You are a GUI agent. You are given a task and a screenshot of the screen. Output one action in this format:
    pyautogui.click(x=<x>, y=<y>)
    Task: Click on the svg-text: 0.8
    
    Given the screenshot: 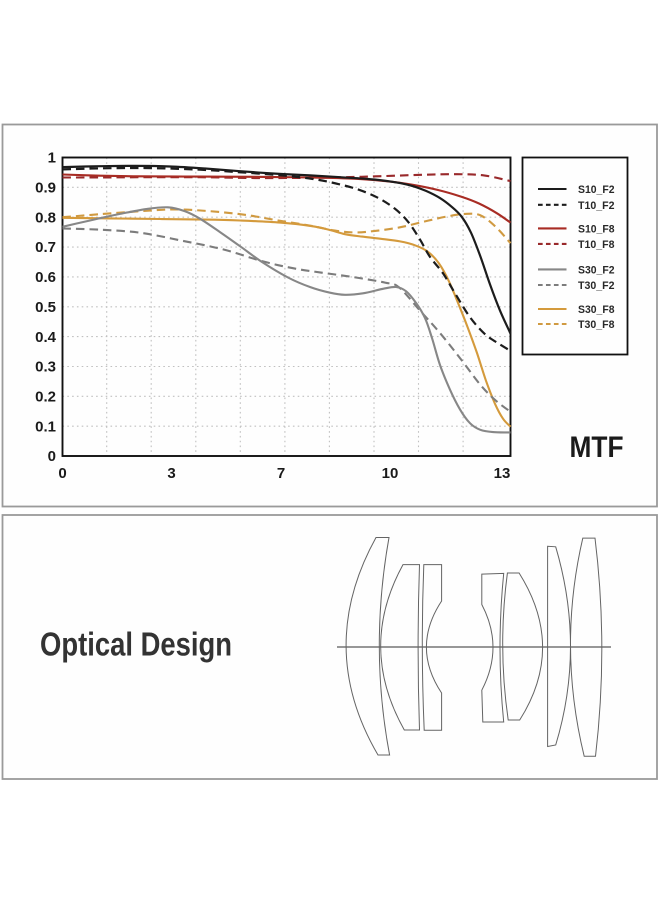 What is the action you would take?
    pyautogui.click(x=45, y=217)
    